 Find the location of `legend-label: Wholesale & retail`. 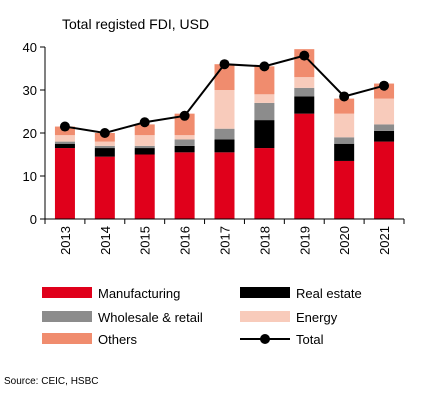

legend-label: Wholesale & retail is located at coordinates (150, 317).